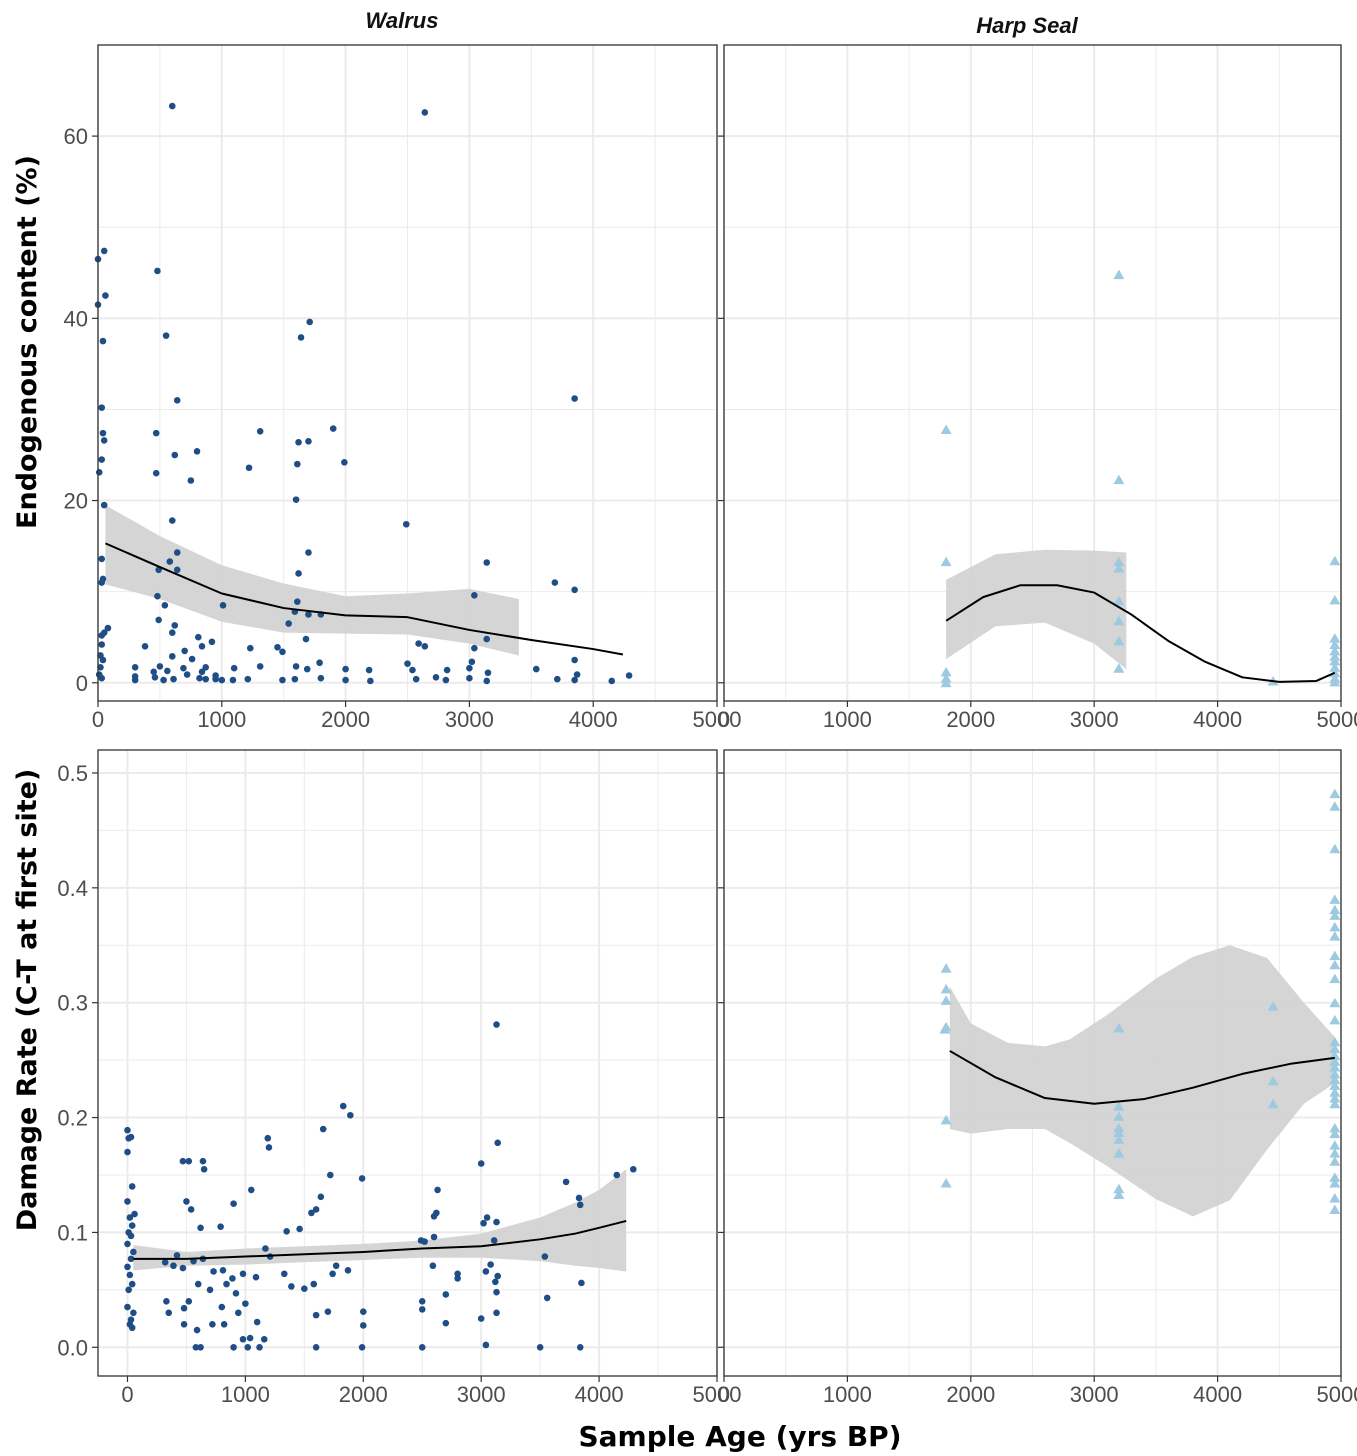 This screenshot has width=1357, height=1456. I want to click on y-tick-label: 0.4, so click(72, 888).